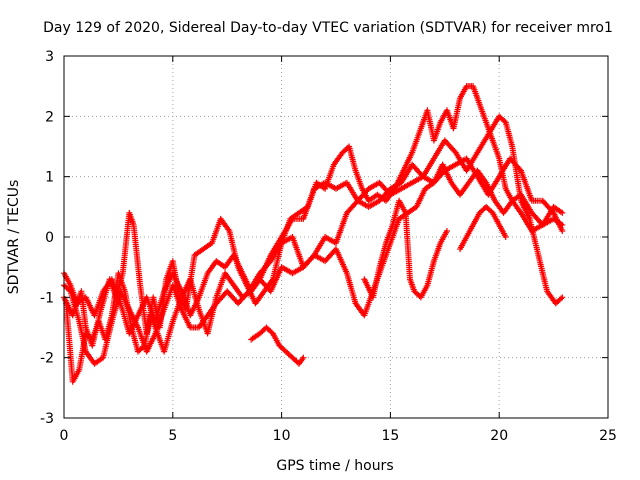  I want to click on y-tick-label: -1, so click(47, 298).